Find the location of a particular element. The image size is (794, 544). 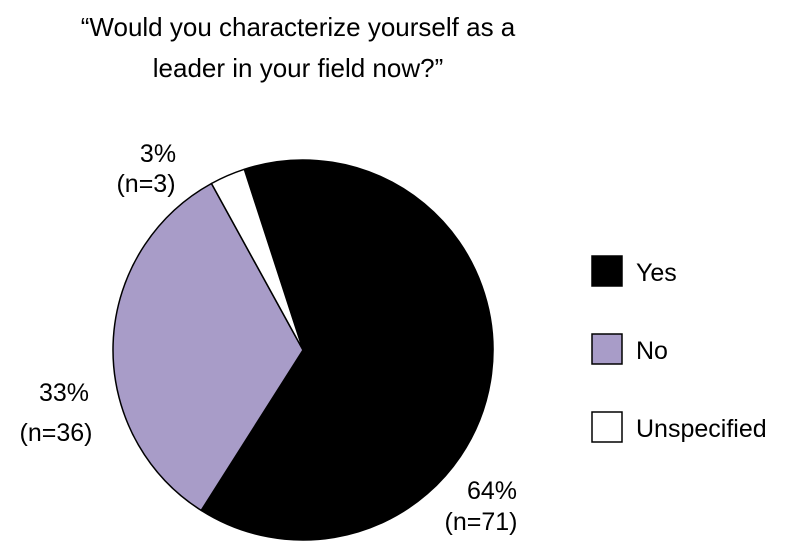

chart-title-line-2: leader in your field now?” is located at coordinates (298, 68).